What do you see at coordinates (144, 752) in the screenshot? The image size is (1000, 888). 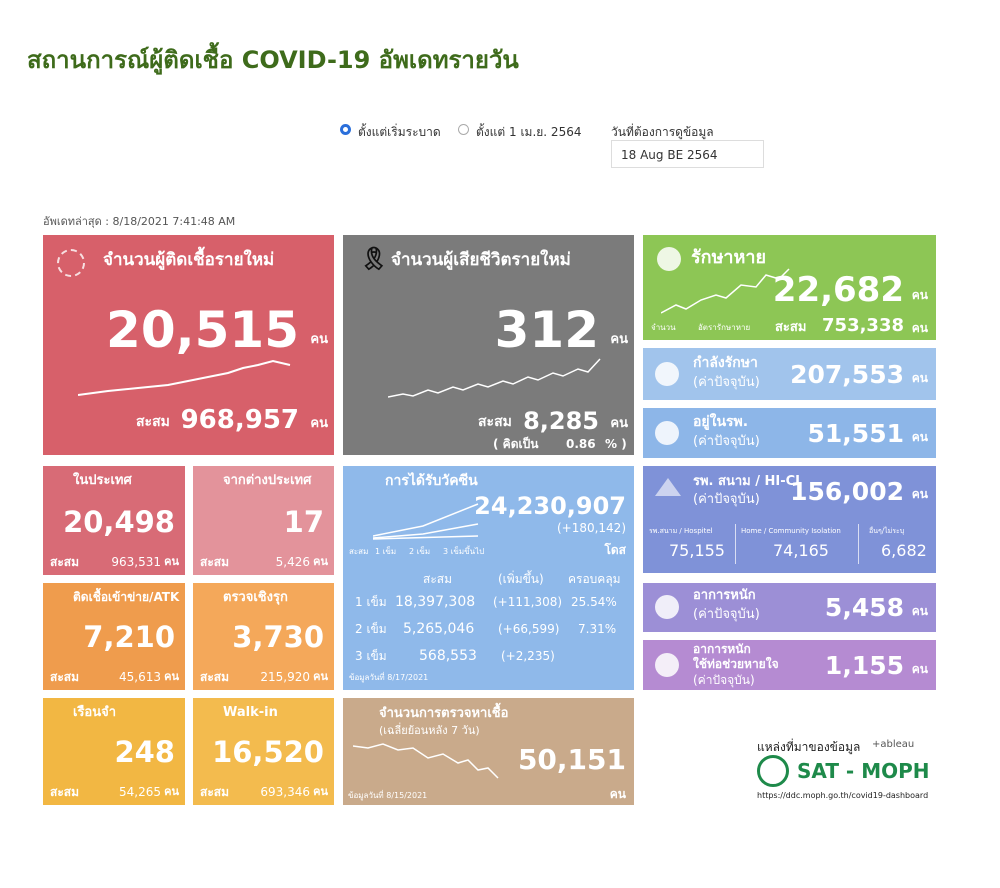 I see `tile-value: 248` at bounding box center [144, 752].